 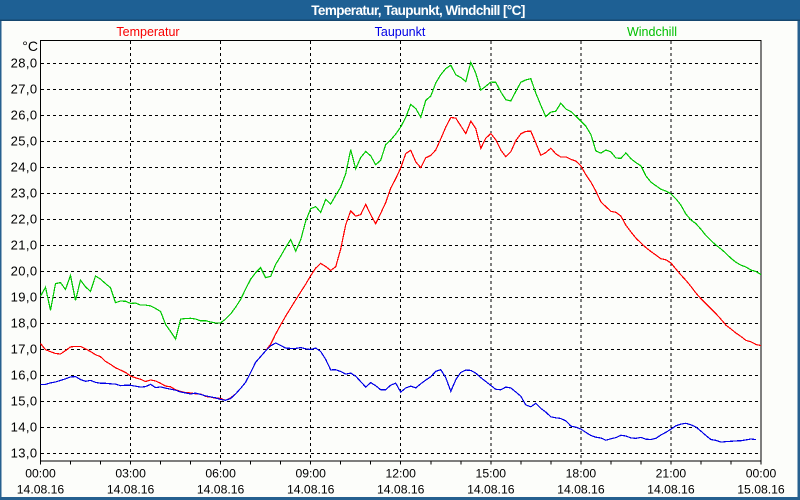 What do you see at coordinates (418, 10) in the screenshot?
I see `svg-text:Temperatur, Taupunkt, Windchil: Temperatur, Taupunkt, Windchill [°C]` at bounding box center [418, 10].